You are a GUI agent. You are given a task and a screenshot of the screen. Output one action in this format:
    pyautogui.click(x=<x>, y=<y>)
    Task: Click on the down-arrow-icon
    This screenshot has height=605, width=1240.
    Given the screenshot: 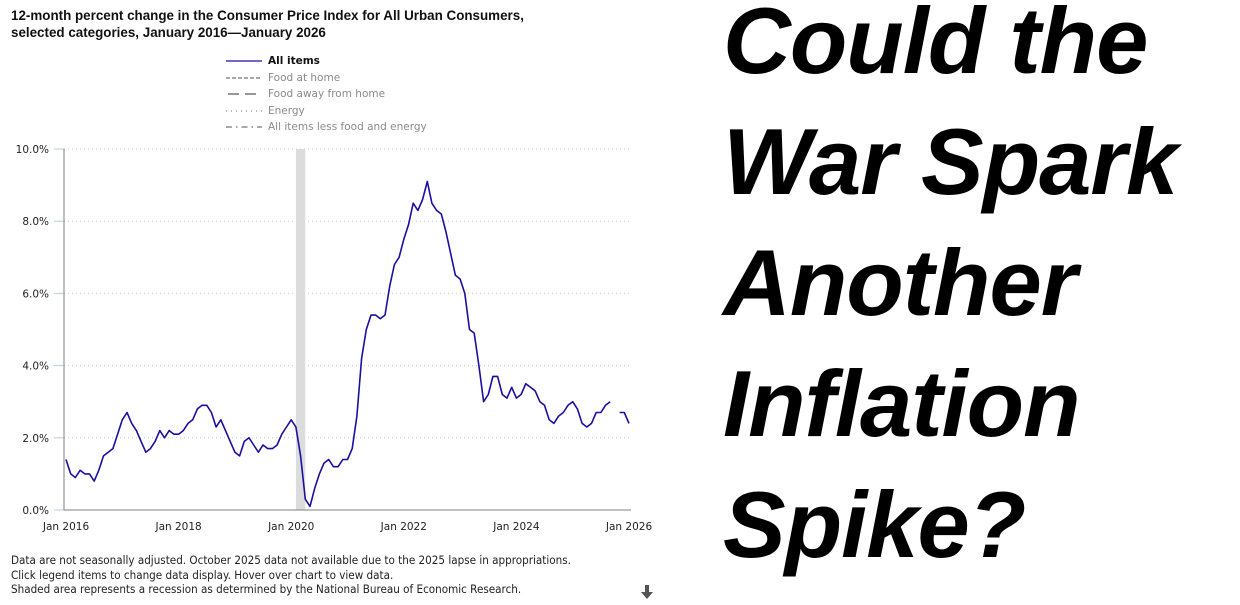 What is the action you would take?
    pyautogui.click(x=647, y=592)
    